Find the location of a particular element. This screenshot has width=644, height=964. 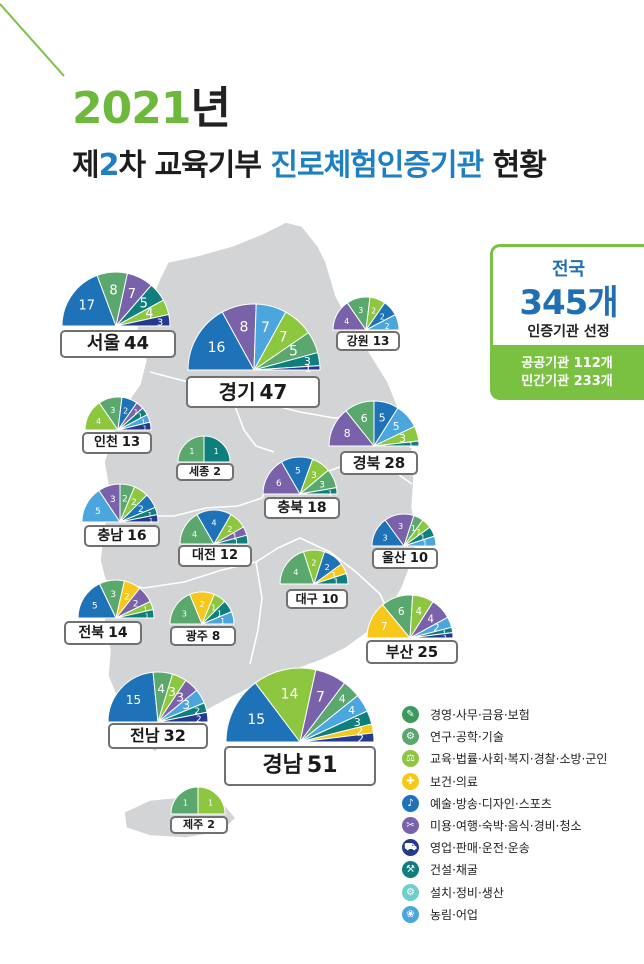

region-label: 경북 28 is located at coordinates (379, 463).